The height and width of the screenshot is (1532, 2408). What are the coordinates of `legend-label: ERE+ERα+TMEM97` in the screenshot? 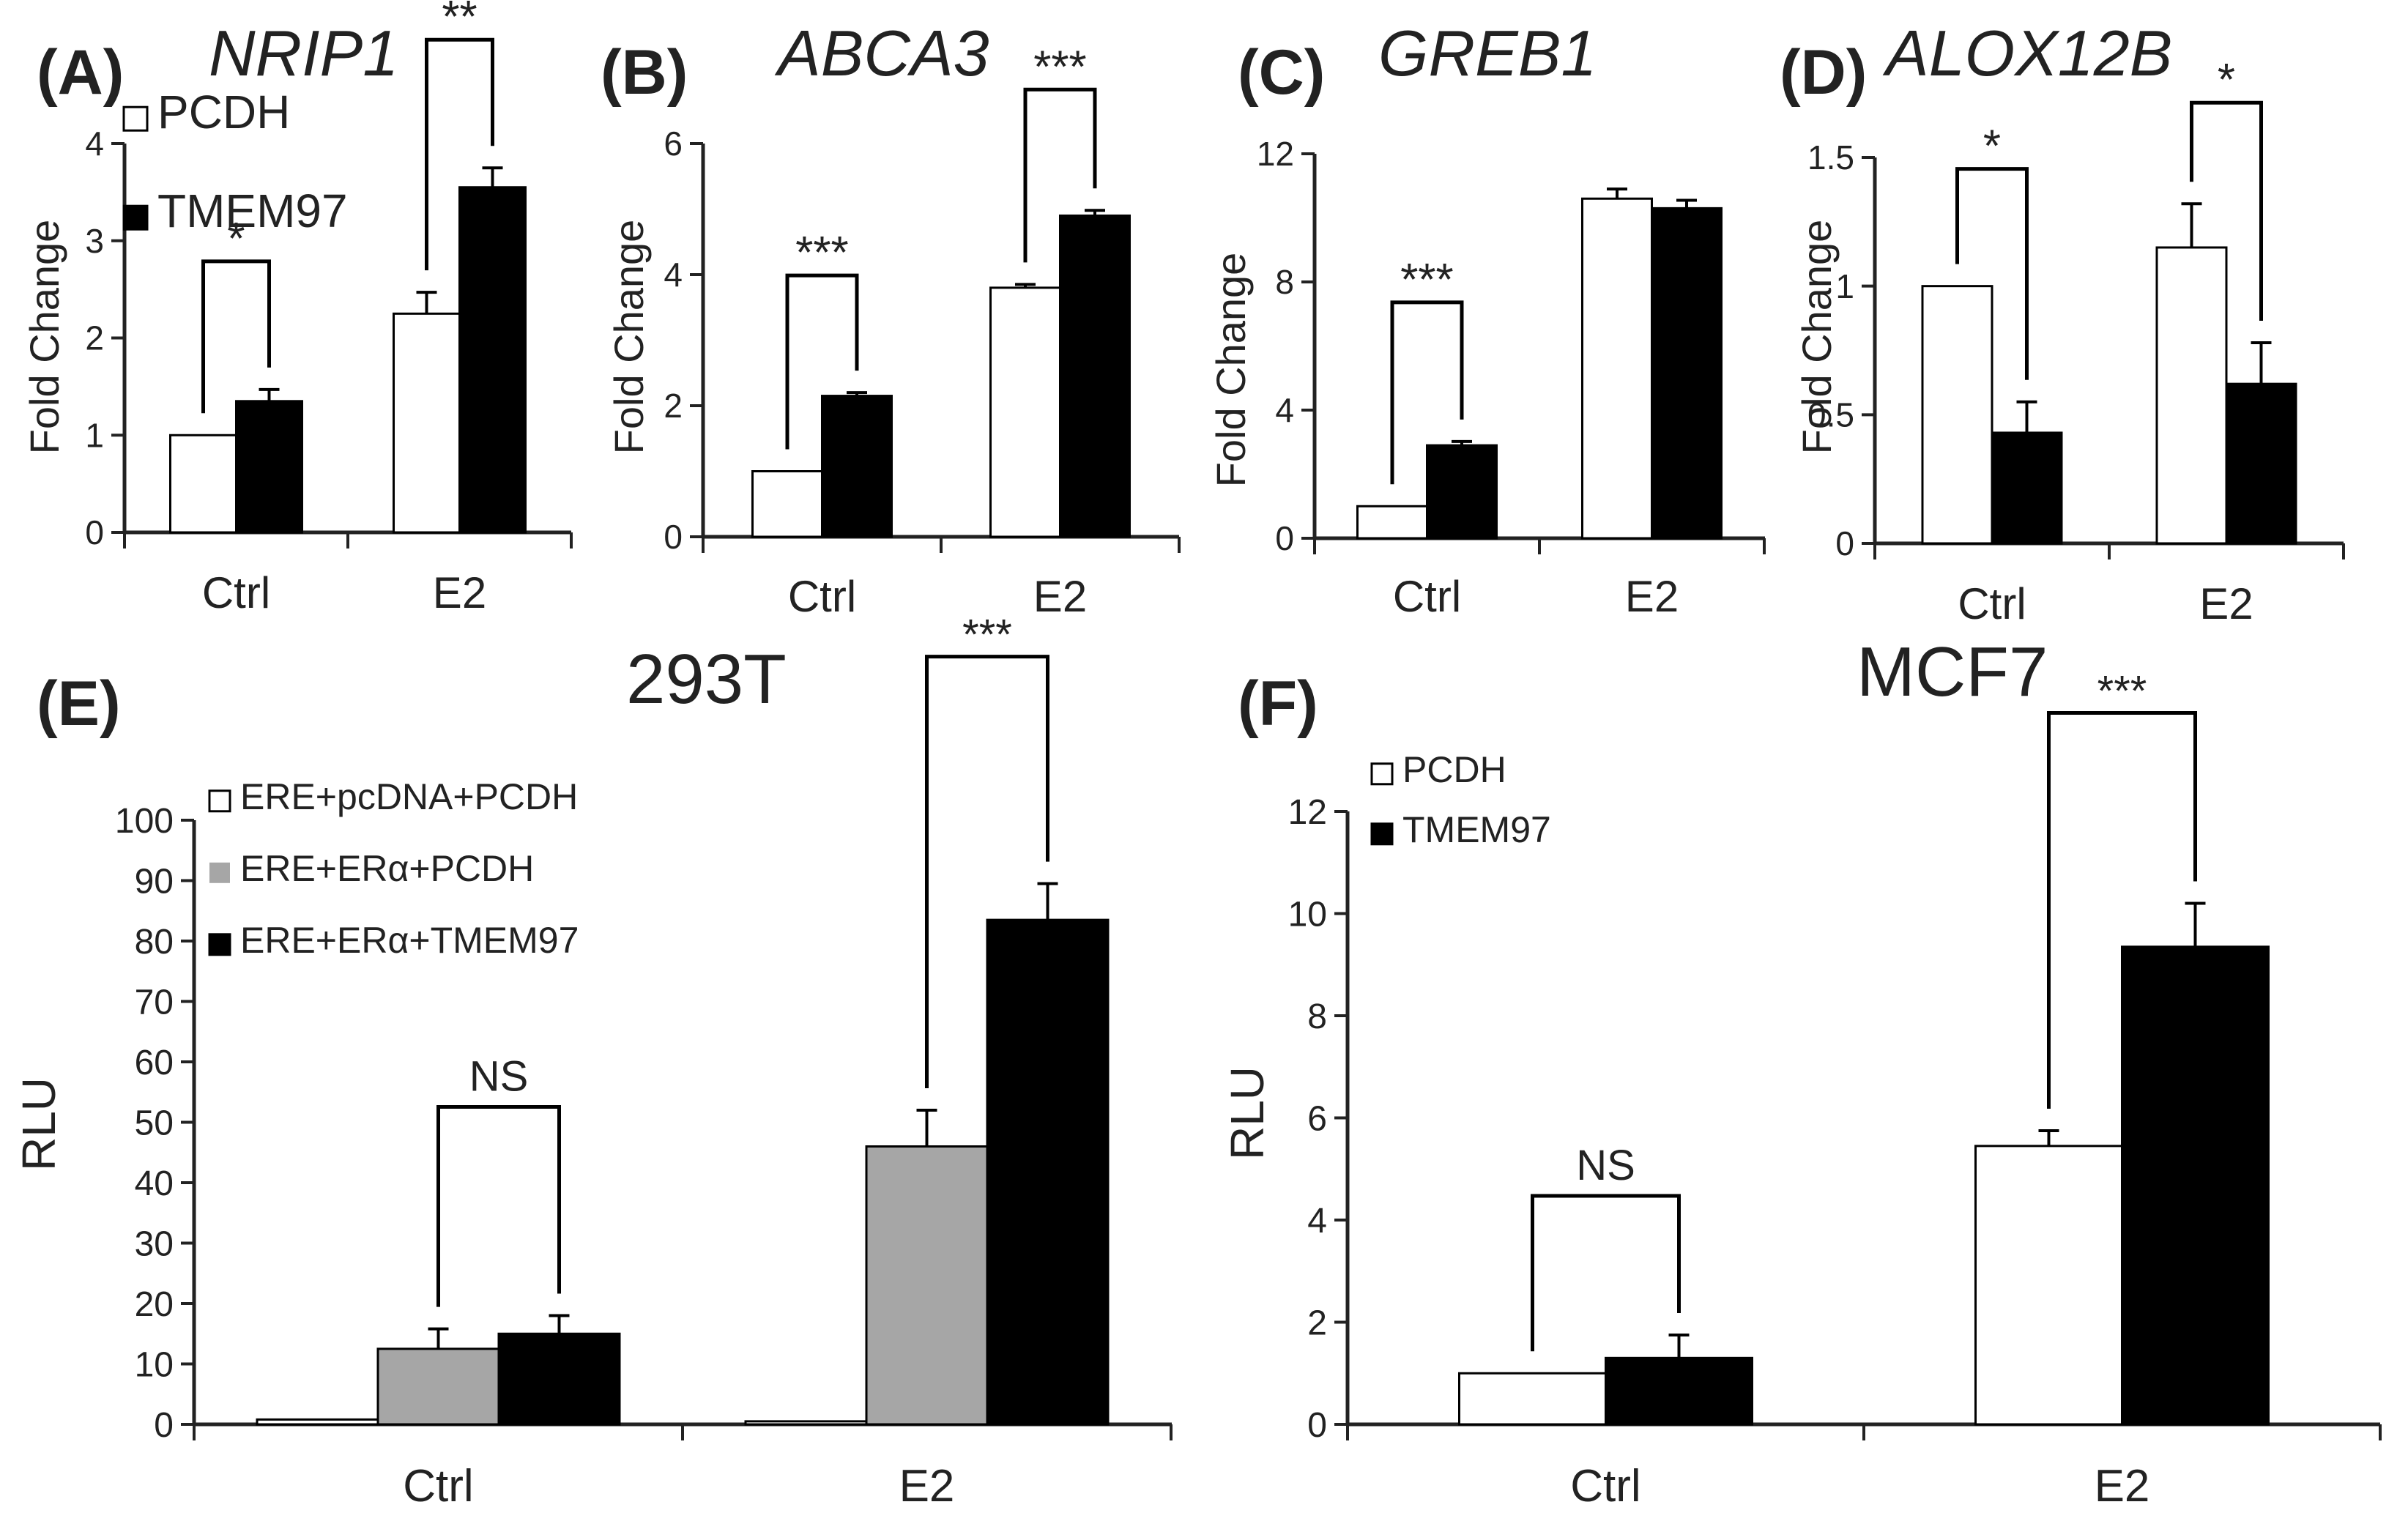 It's located at (409, 941).